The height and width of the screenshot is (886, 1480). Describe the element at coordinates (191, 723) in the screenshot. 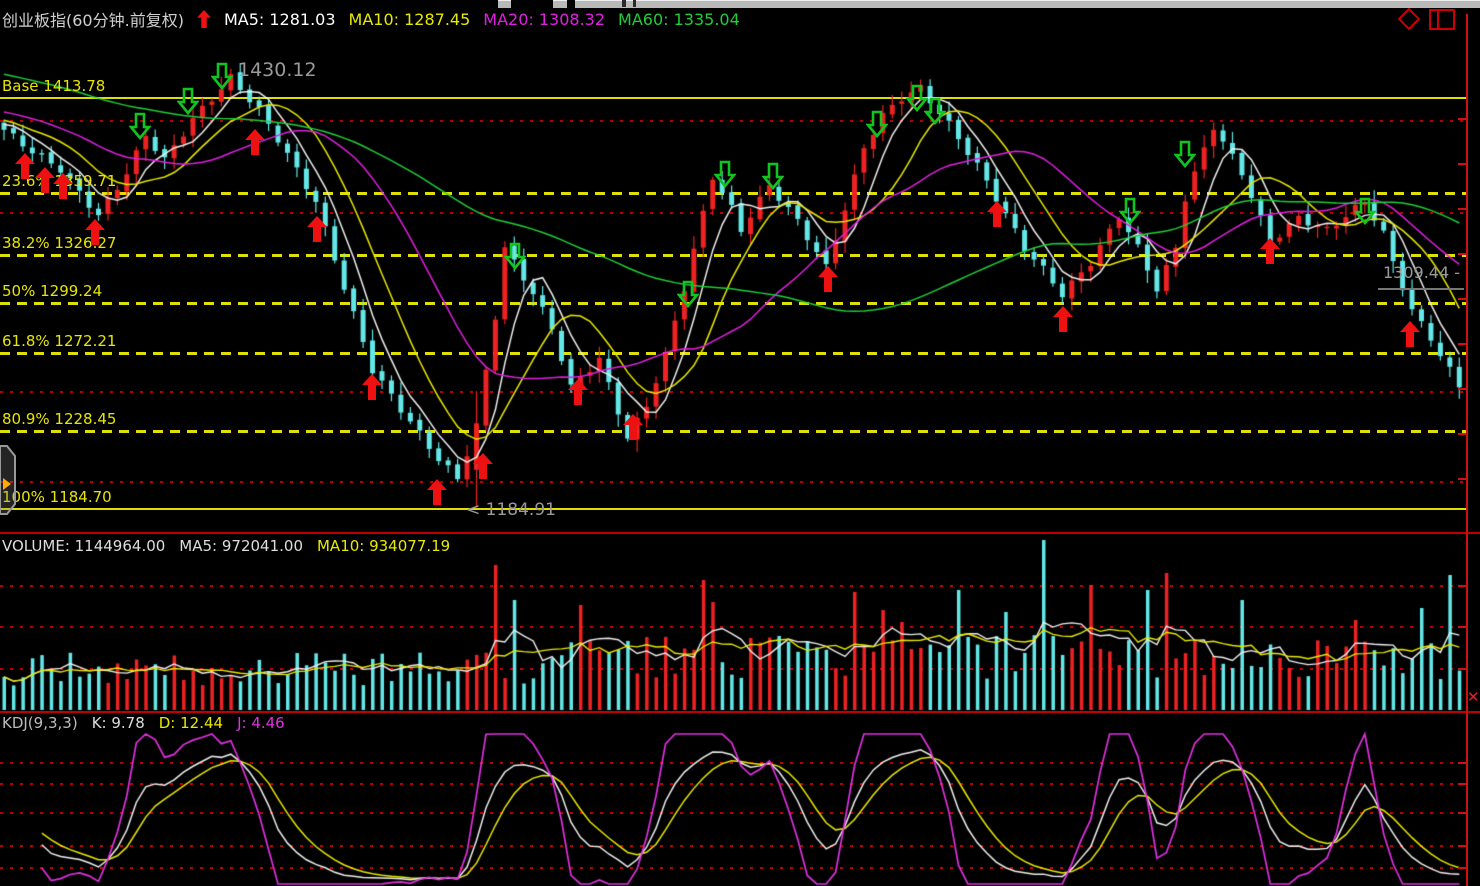

I see `kdj-d-readout: D: 12.44` at that location.